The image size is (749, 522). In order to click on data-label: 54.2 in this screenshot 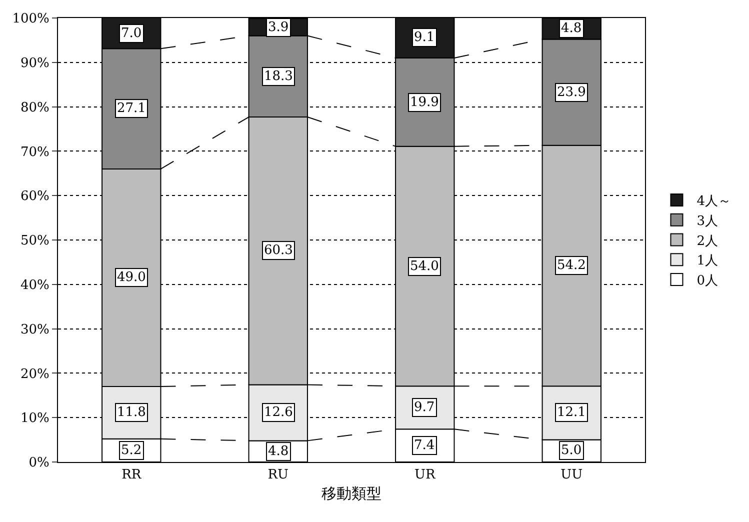, I will do `click(571, 265)`.